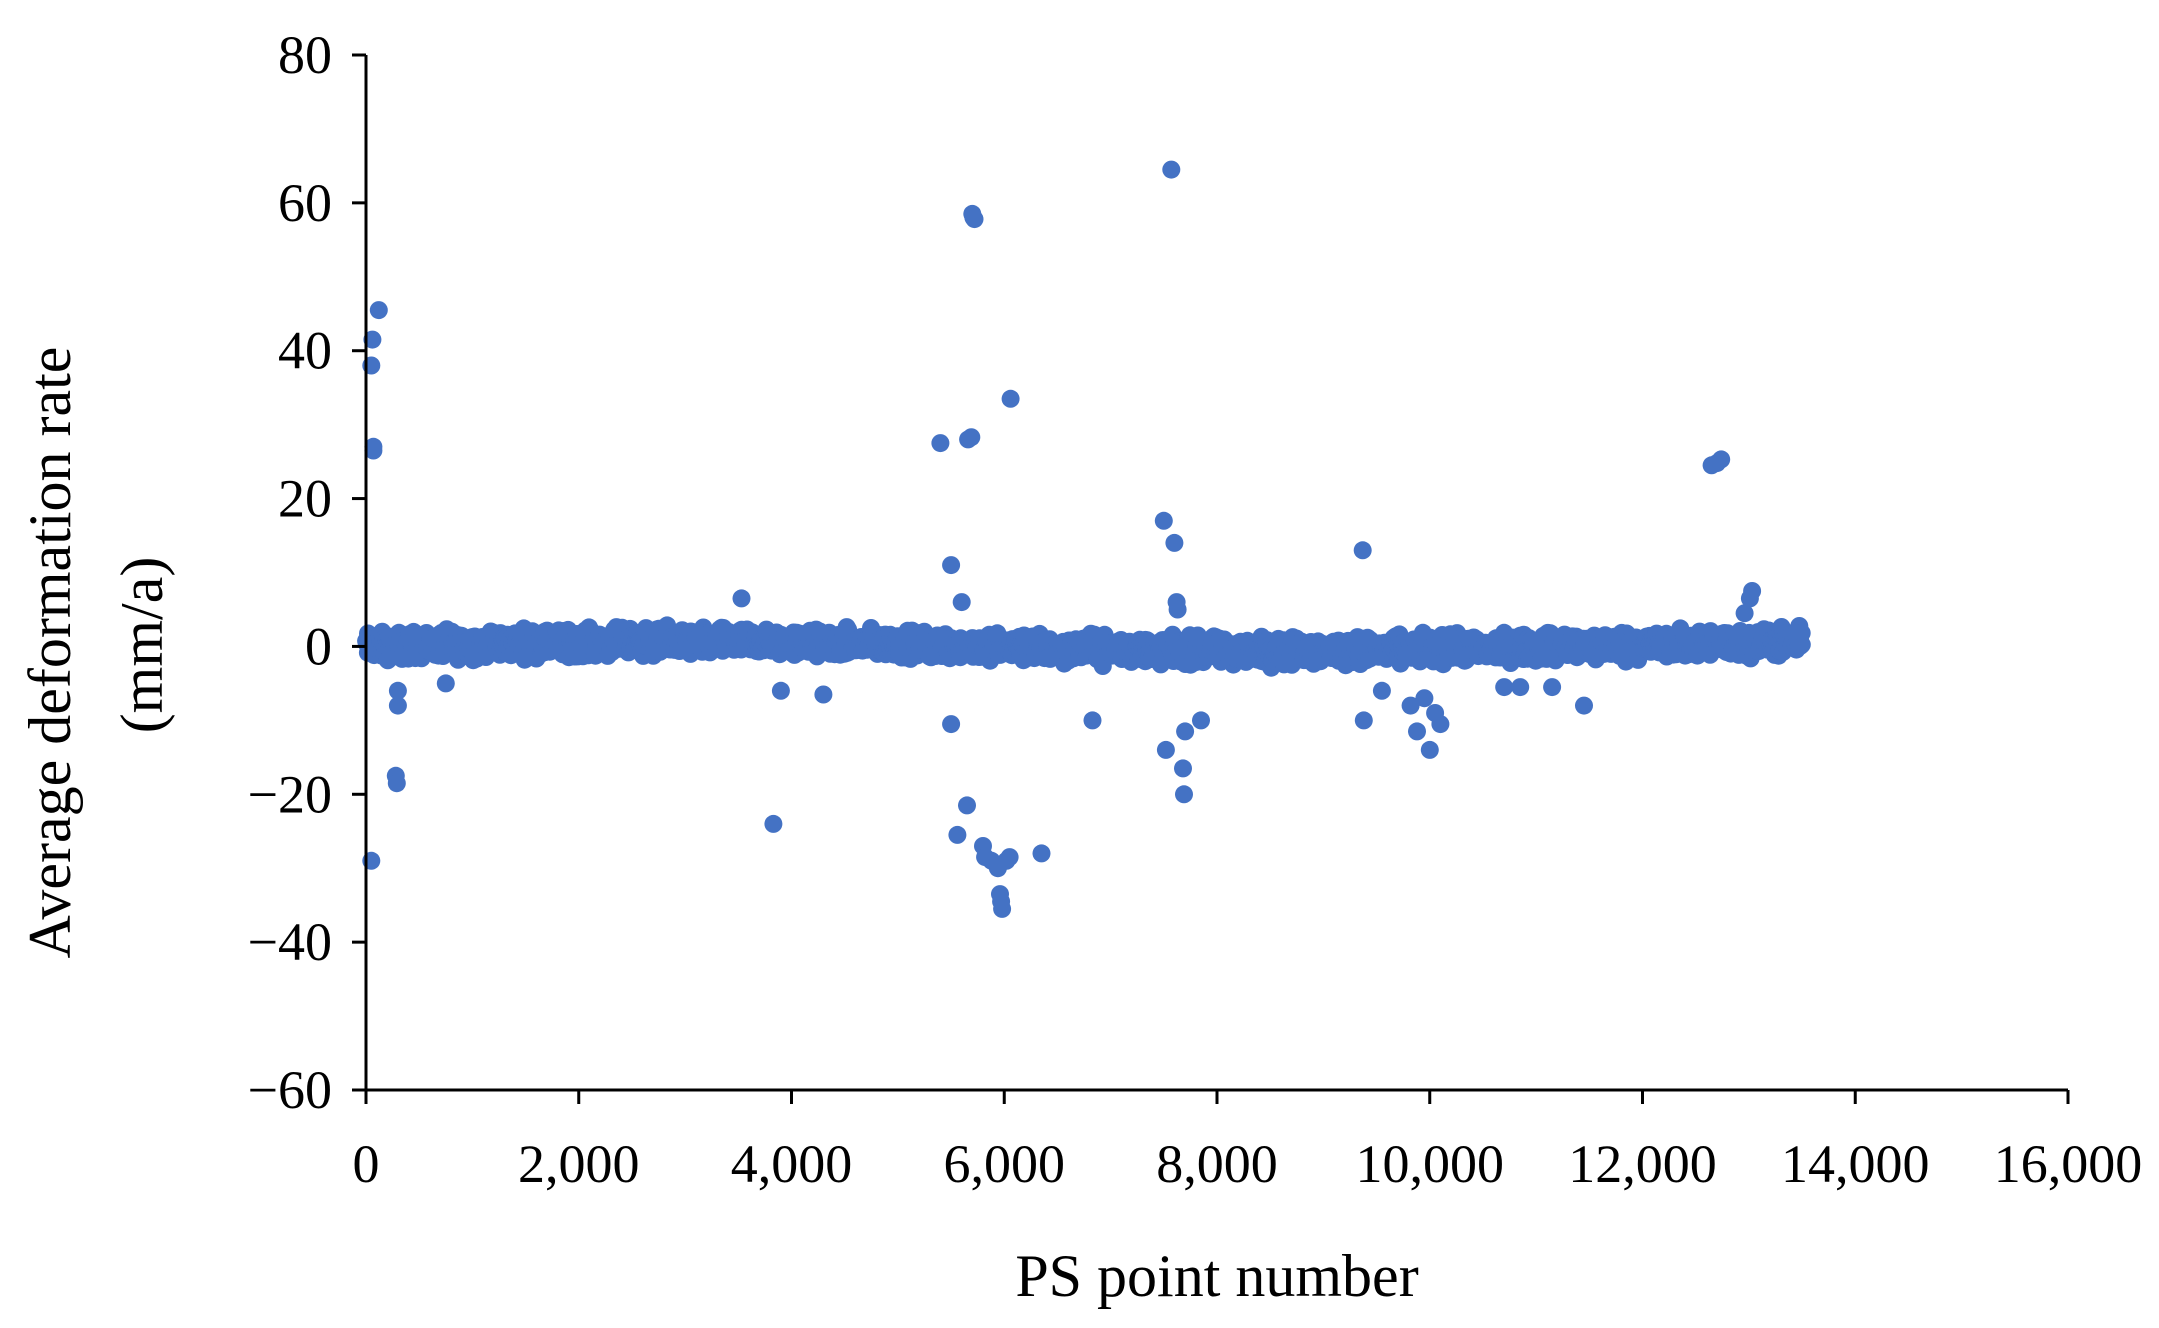 This screenshot has height=1328, width=2159. Describe the element at coordinates (290, 1090) in the screenshot. I see `y-tick-label: −60` at that location.